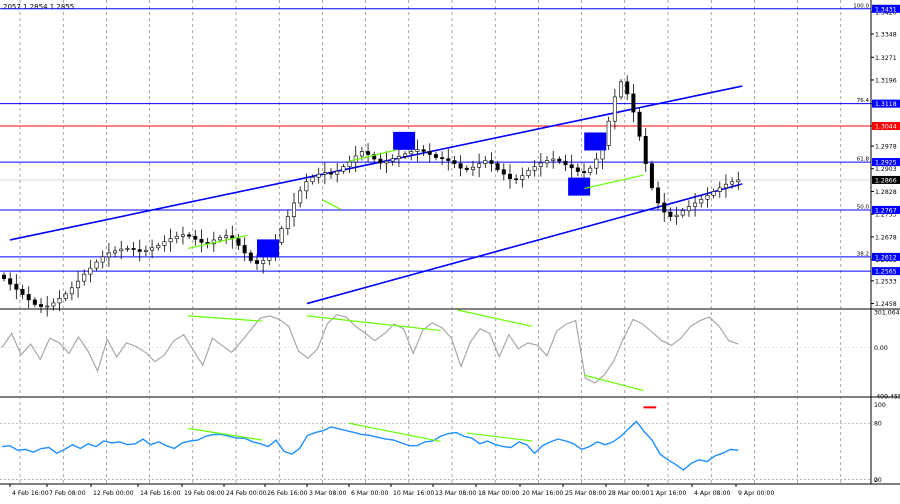 This screenshot has width=900, height=504. I want to click on cci-tick-label: 301.0642, so click(887, 313).